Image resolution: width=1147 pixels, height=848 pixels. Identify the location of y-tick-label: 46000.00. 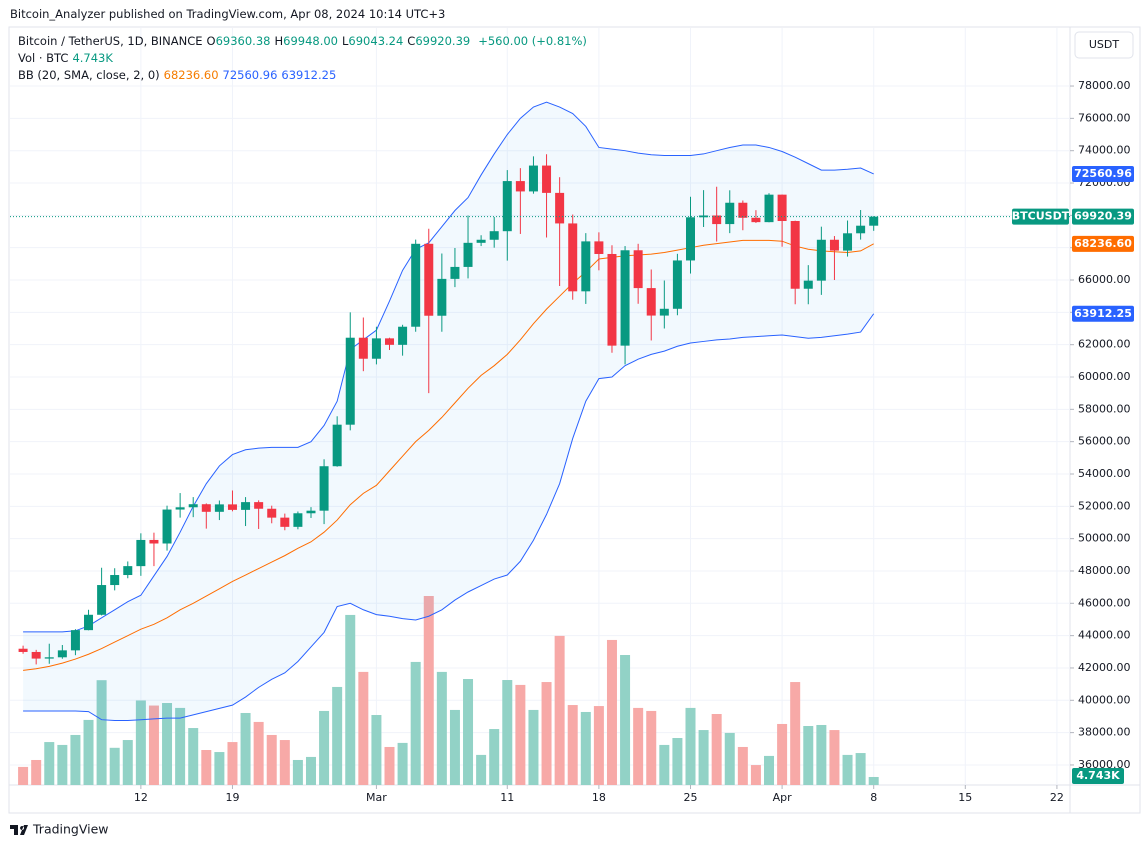
(1104, 602).